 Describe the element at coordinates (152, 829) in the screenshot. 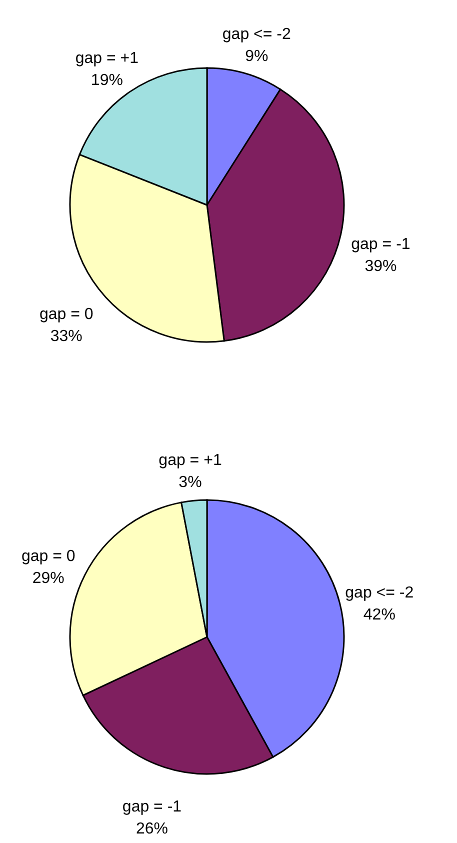

I see `data-label: 26%` at that location.